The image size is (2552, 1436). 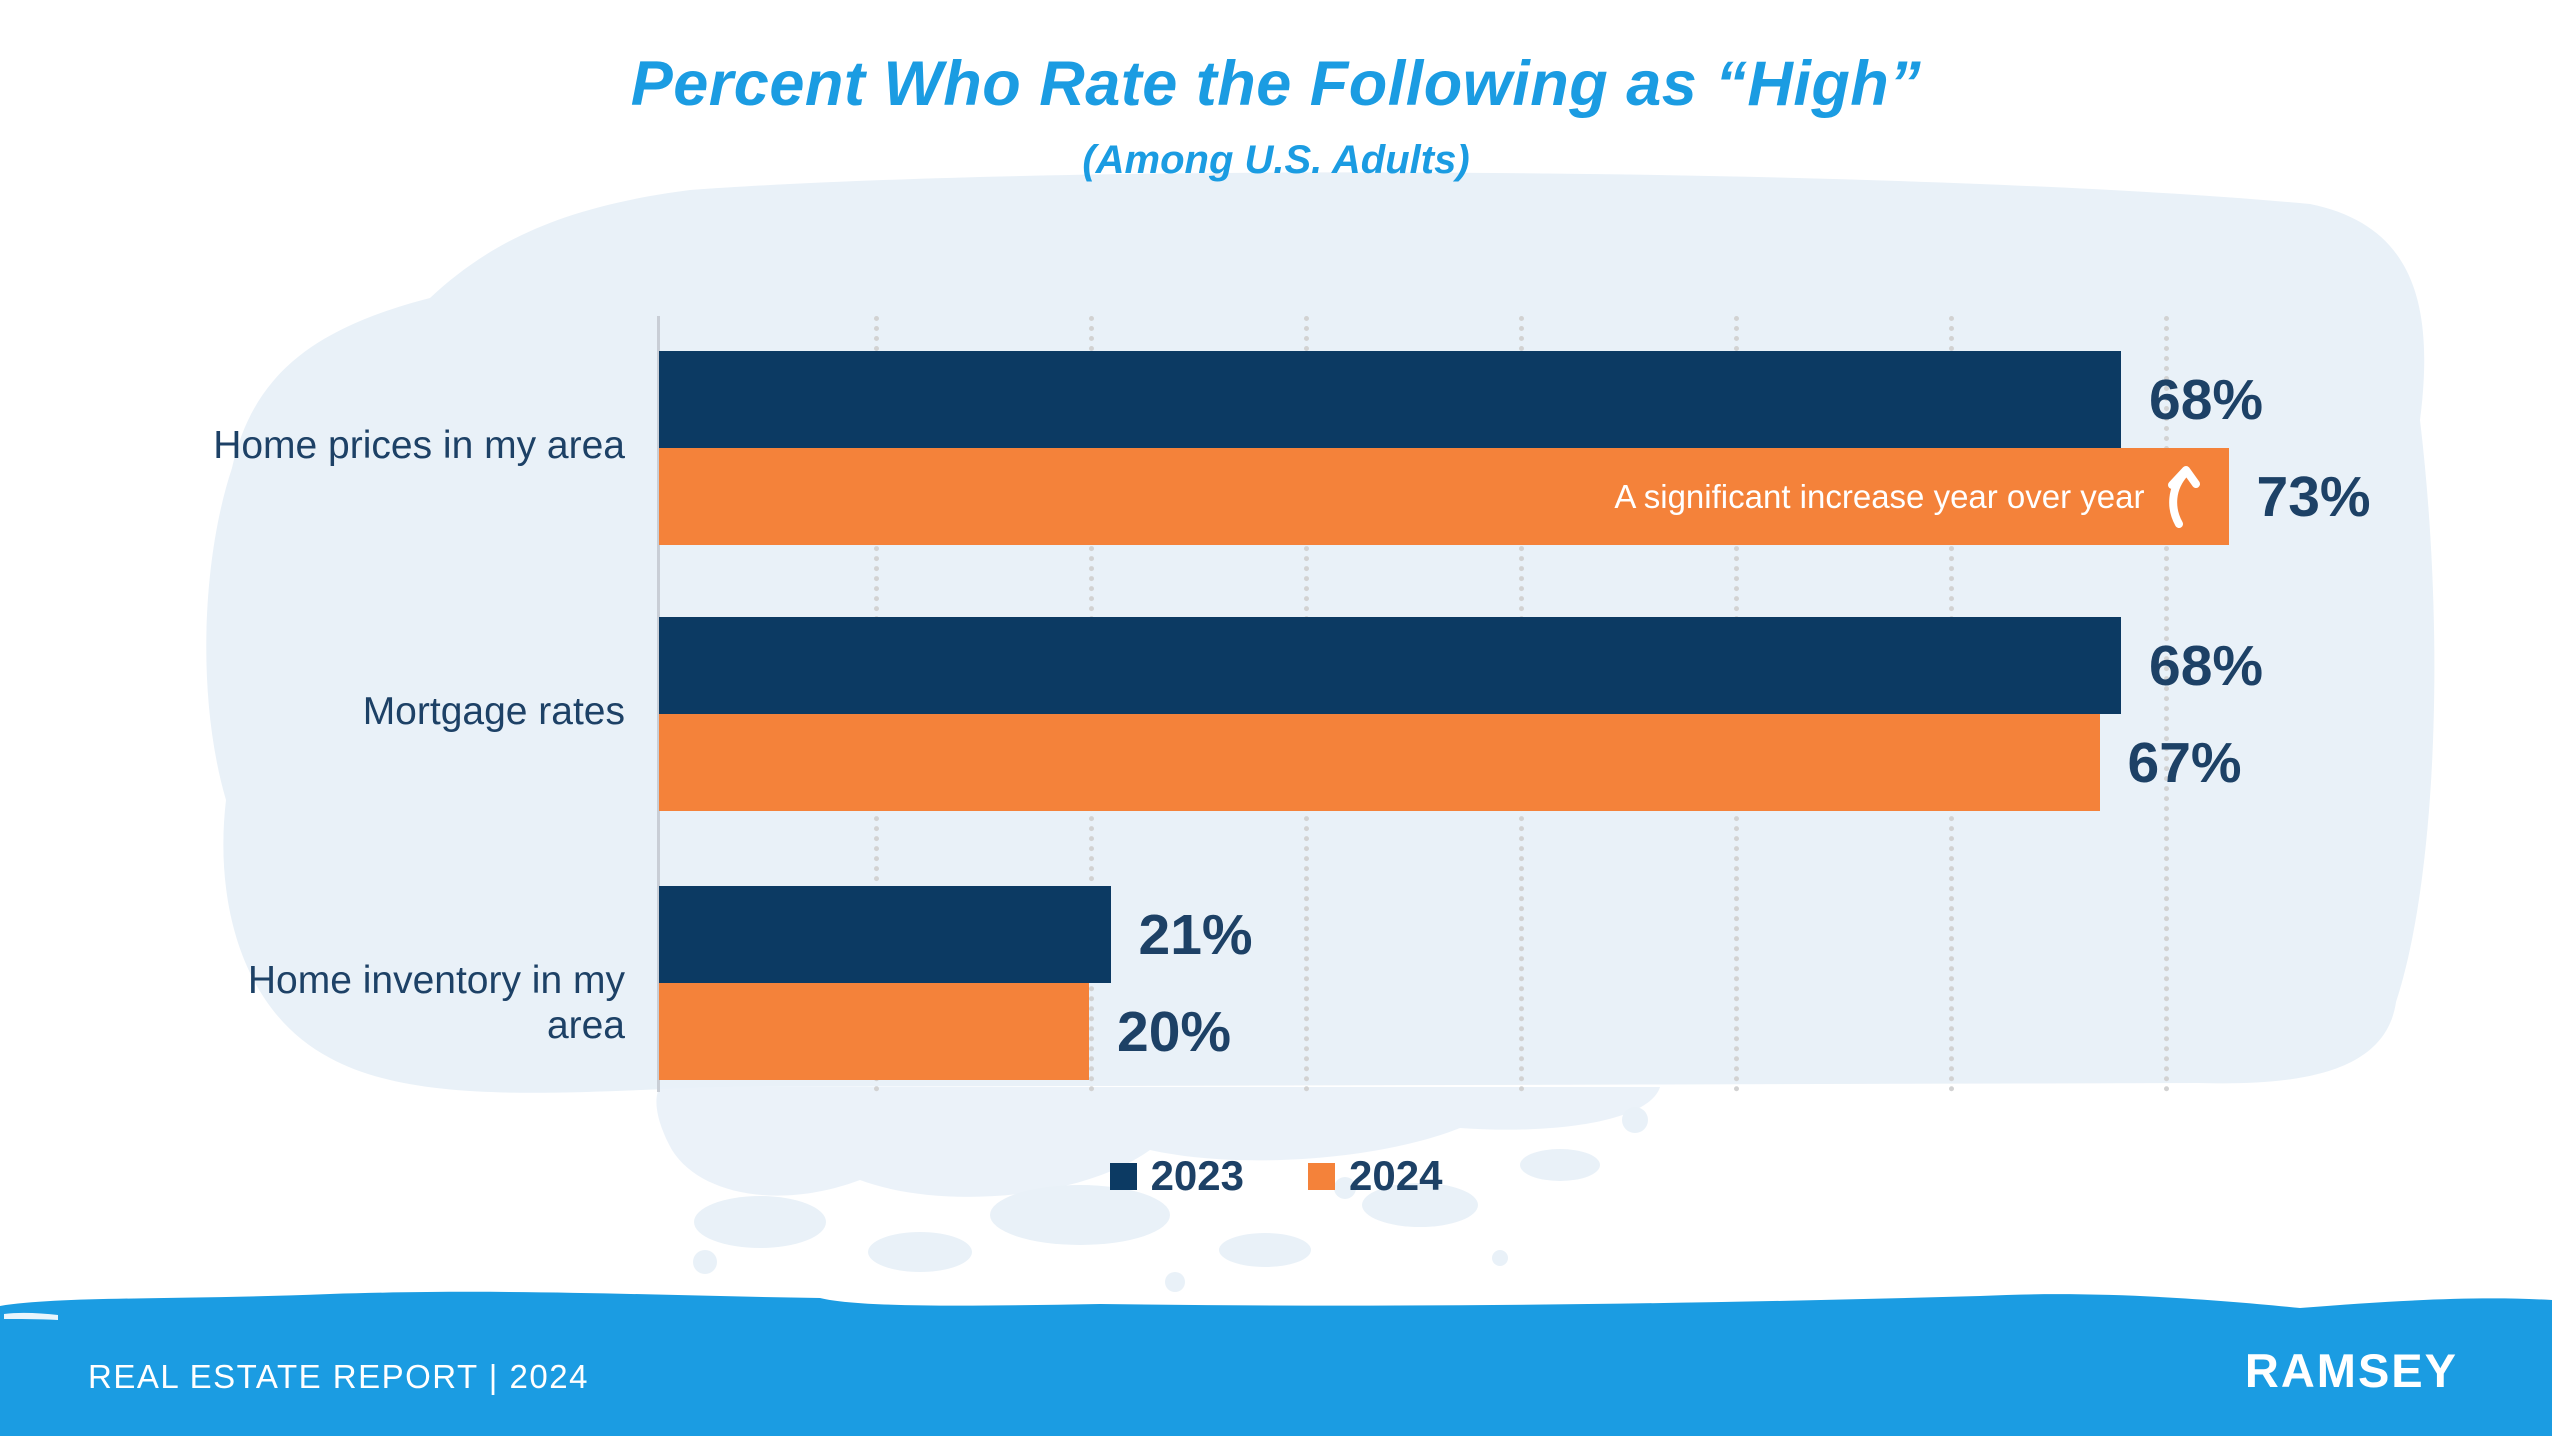 I want to click on legend-swatch-2024, so click(x=1321, y=1176).